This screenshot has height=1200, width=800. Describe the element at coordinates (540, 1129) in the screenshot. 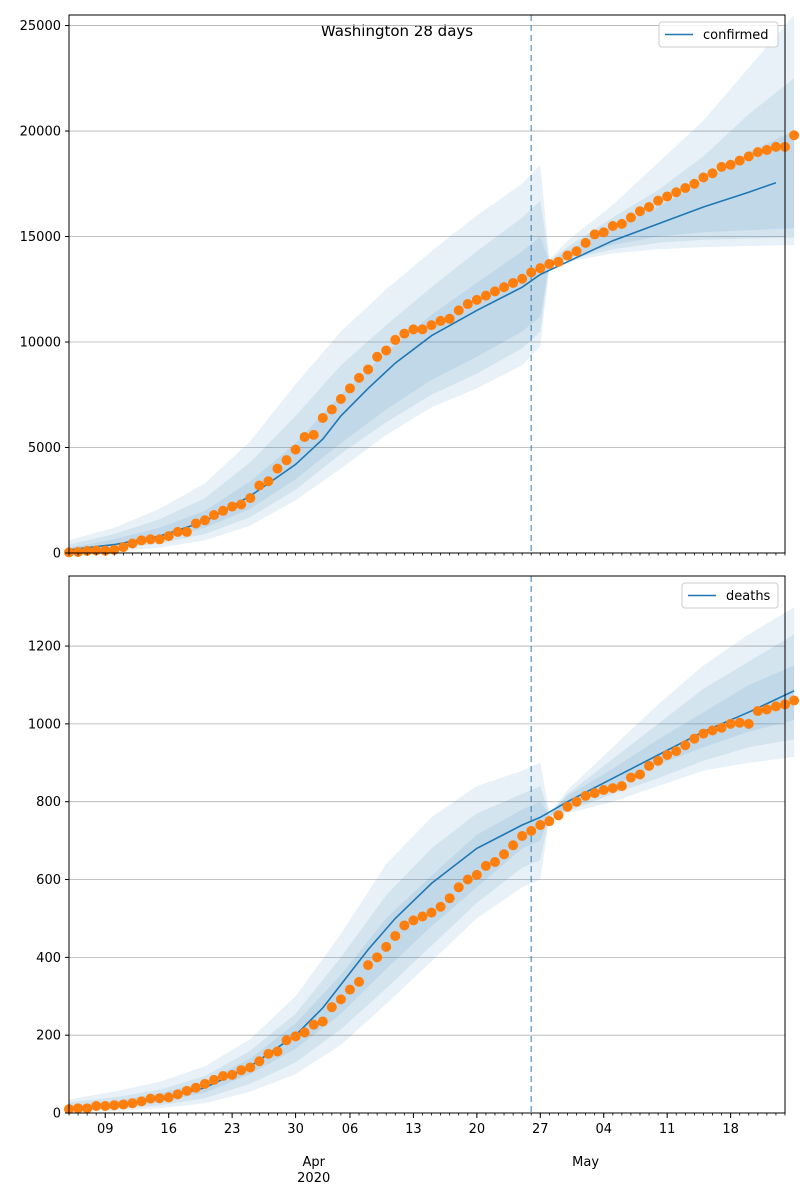

I see `x-tick-label: 27` at that location.